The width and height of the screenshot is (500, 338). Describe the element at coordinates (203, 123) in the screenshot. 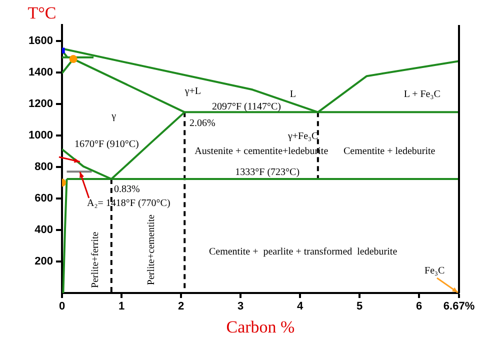

I see `annotation: 2.06%` at that location.